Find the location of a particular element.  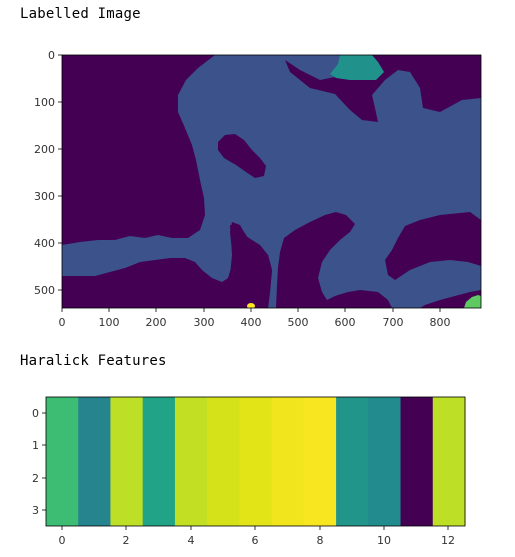

x-tick-label: 600 is located at coordinates (345, 322).